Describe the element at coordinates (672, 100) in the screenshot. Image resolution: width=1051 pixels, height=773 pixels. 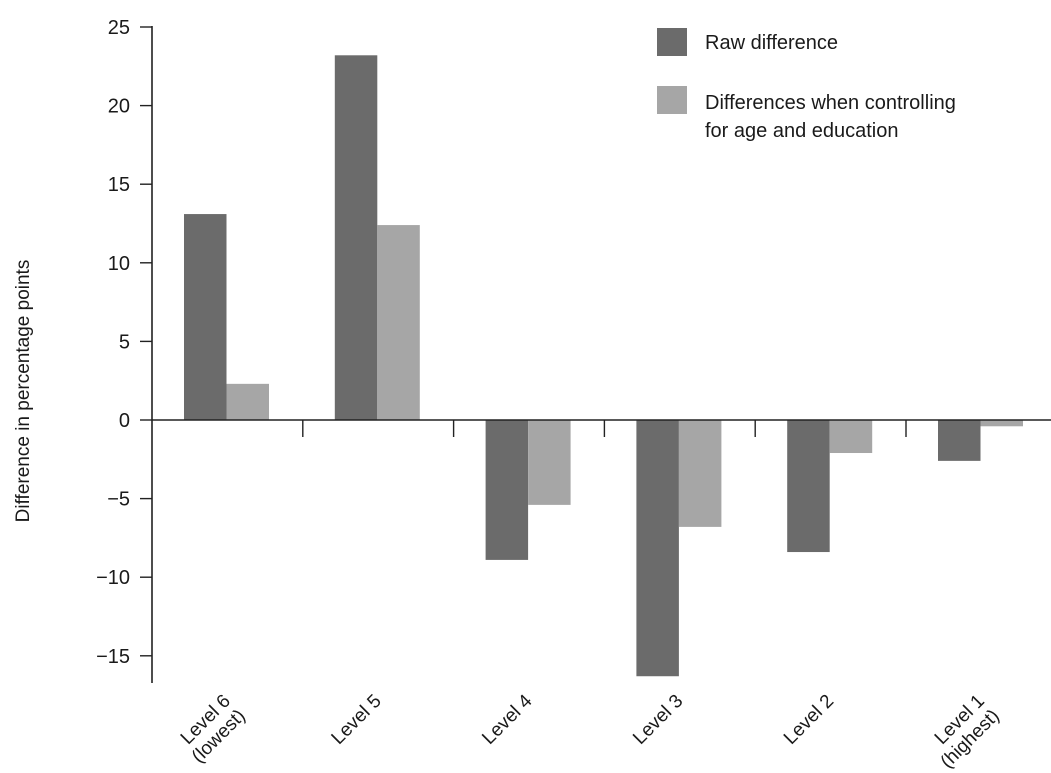
I see `legend-swatch-controlled` at that location.